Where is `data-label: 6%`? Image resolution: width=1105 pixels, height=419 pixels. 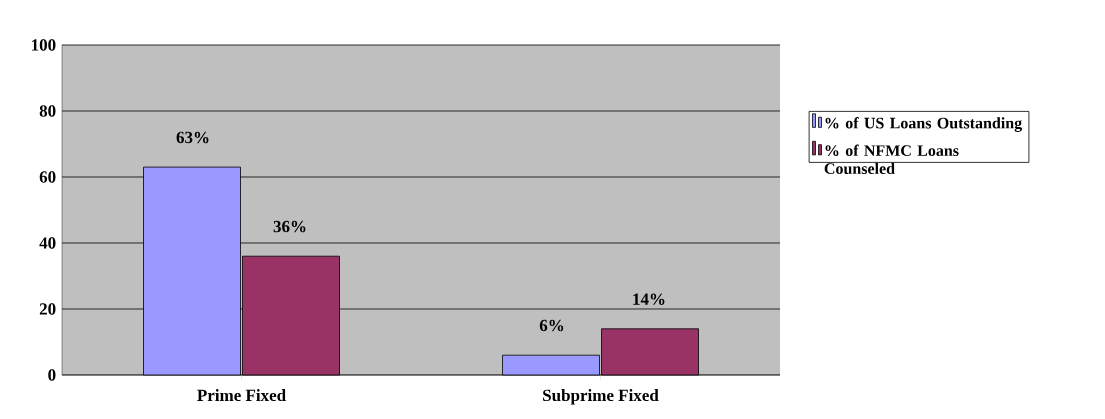 data-label: 6% is located at coordinates (551, 325).